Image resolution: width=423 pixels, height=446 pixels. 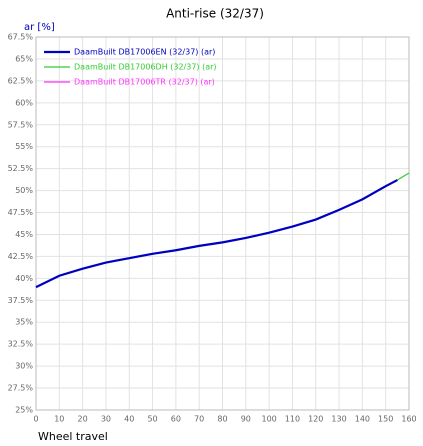 What do you see at coordinates (21, 168) in the screenshot?
I see `y-tick-label: 52.5%` at bounding box center [21, 168].